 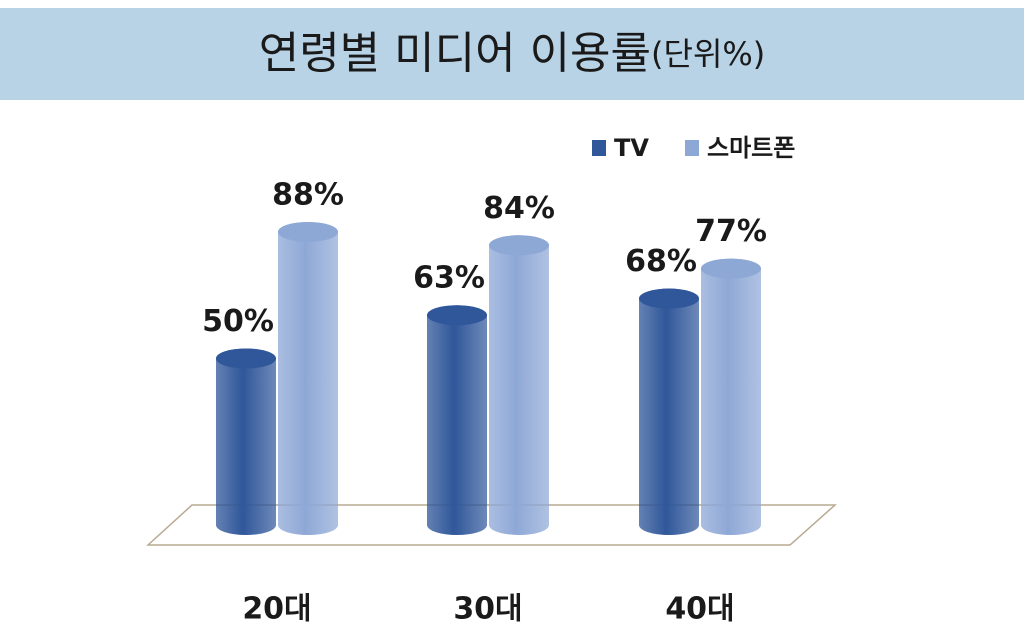 What do you see at coordinates (731, 231) in the screenshot?
I see `value-label: 77%` at bounding box center [731, 231].